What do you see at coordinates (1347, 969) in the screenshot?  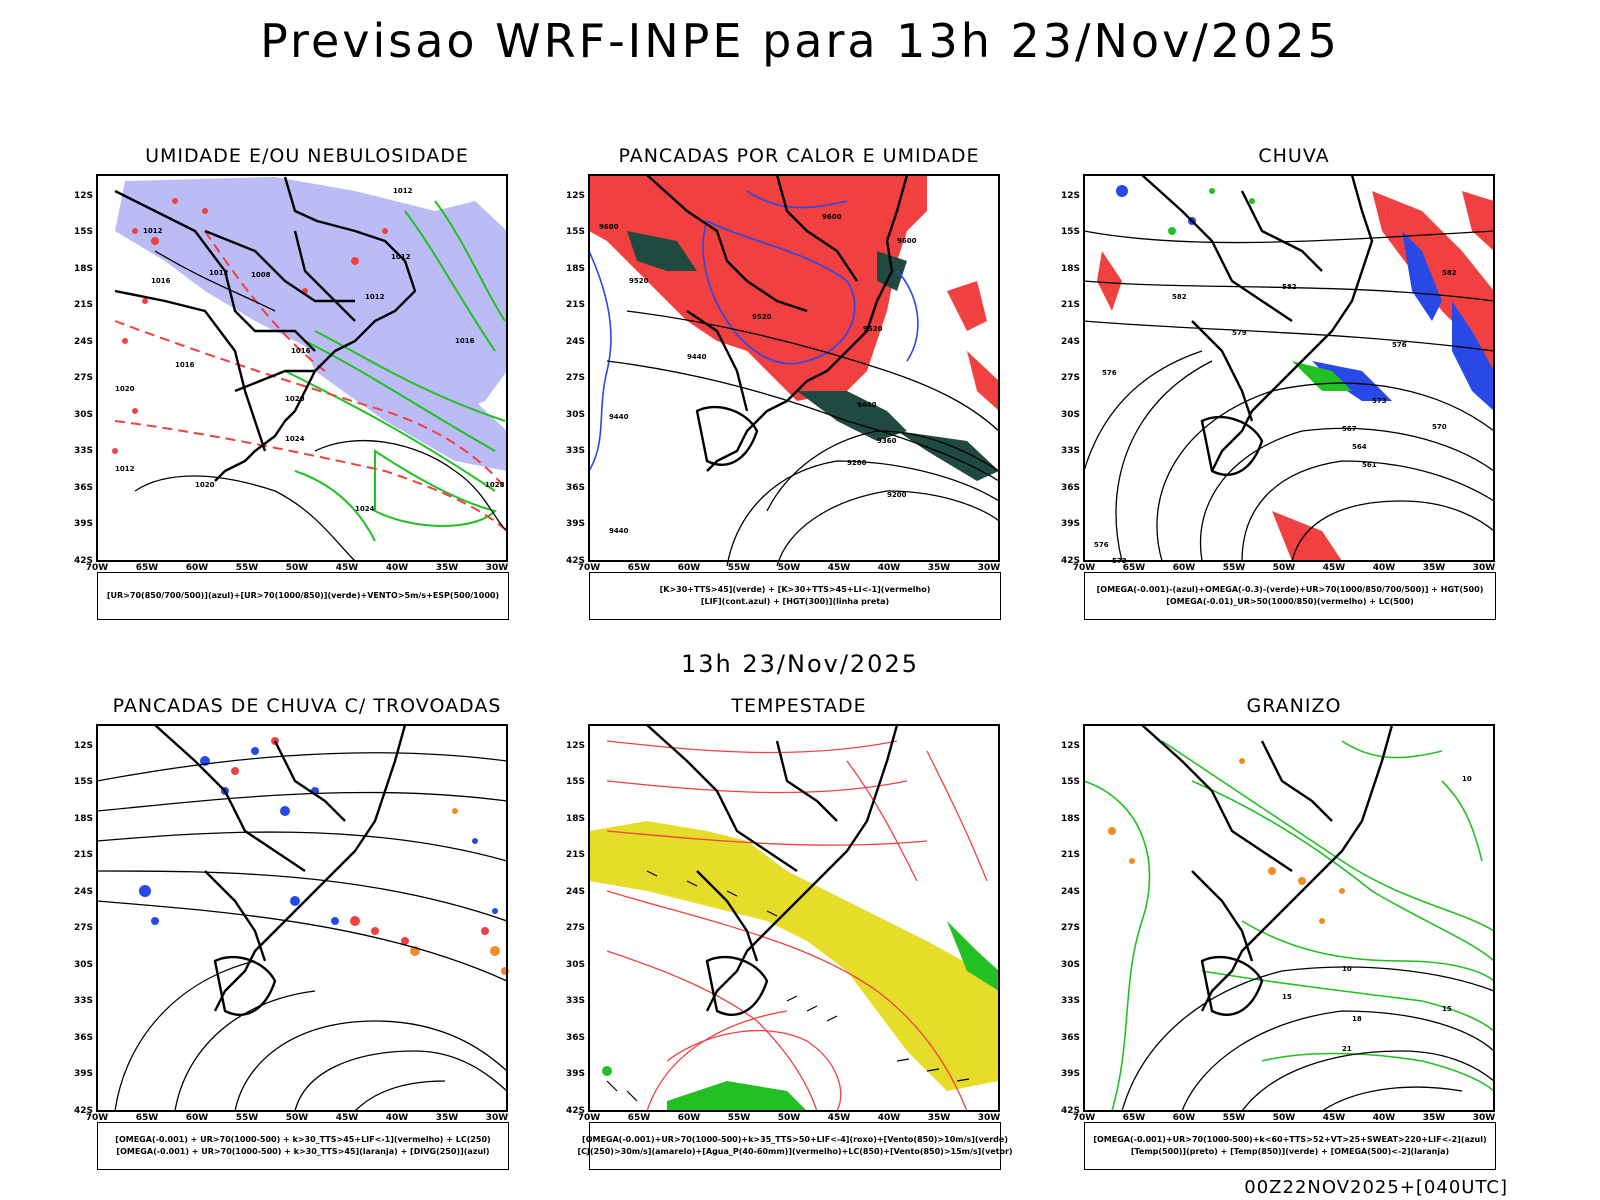 I see `svg-text: 10` at bounding box center [1347, 969].